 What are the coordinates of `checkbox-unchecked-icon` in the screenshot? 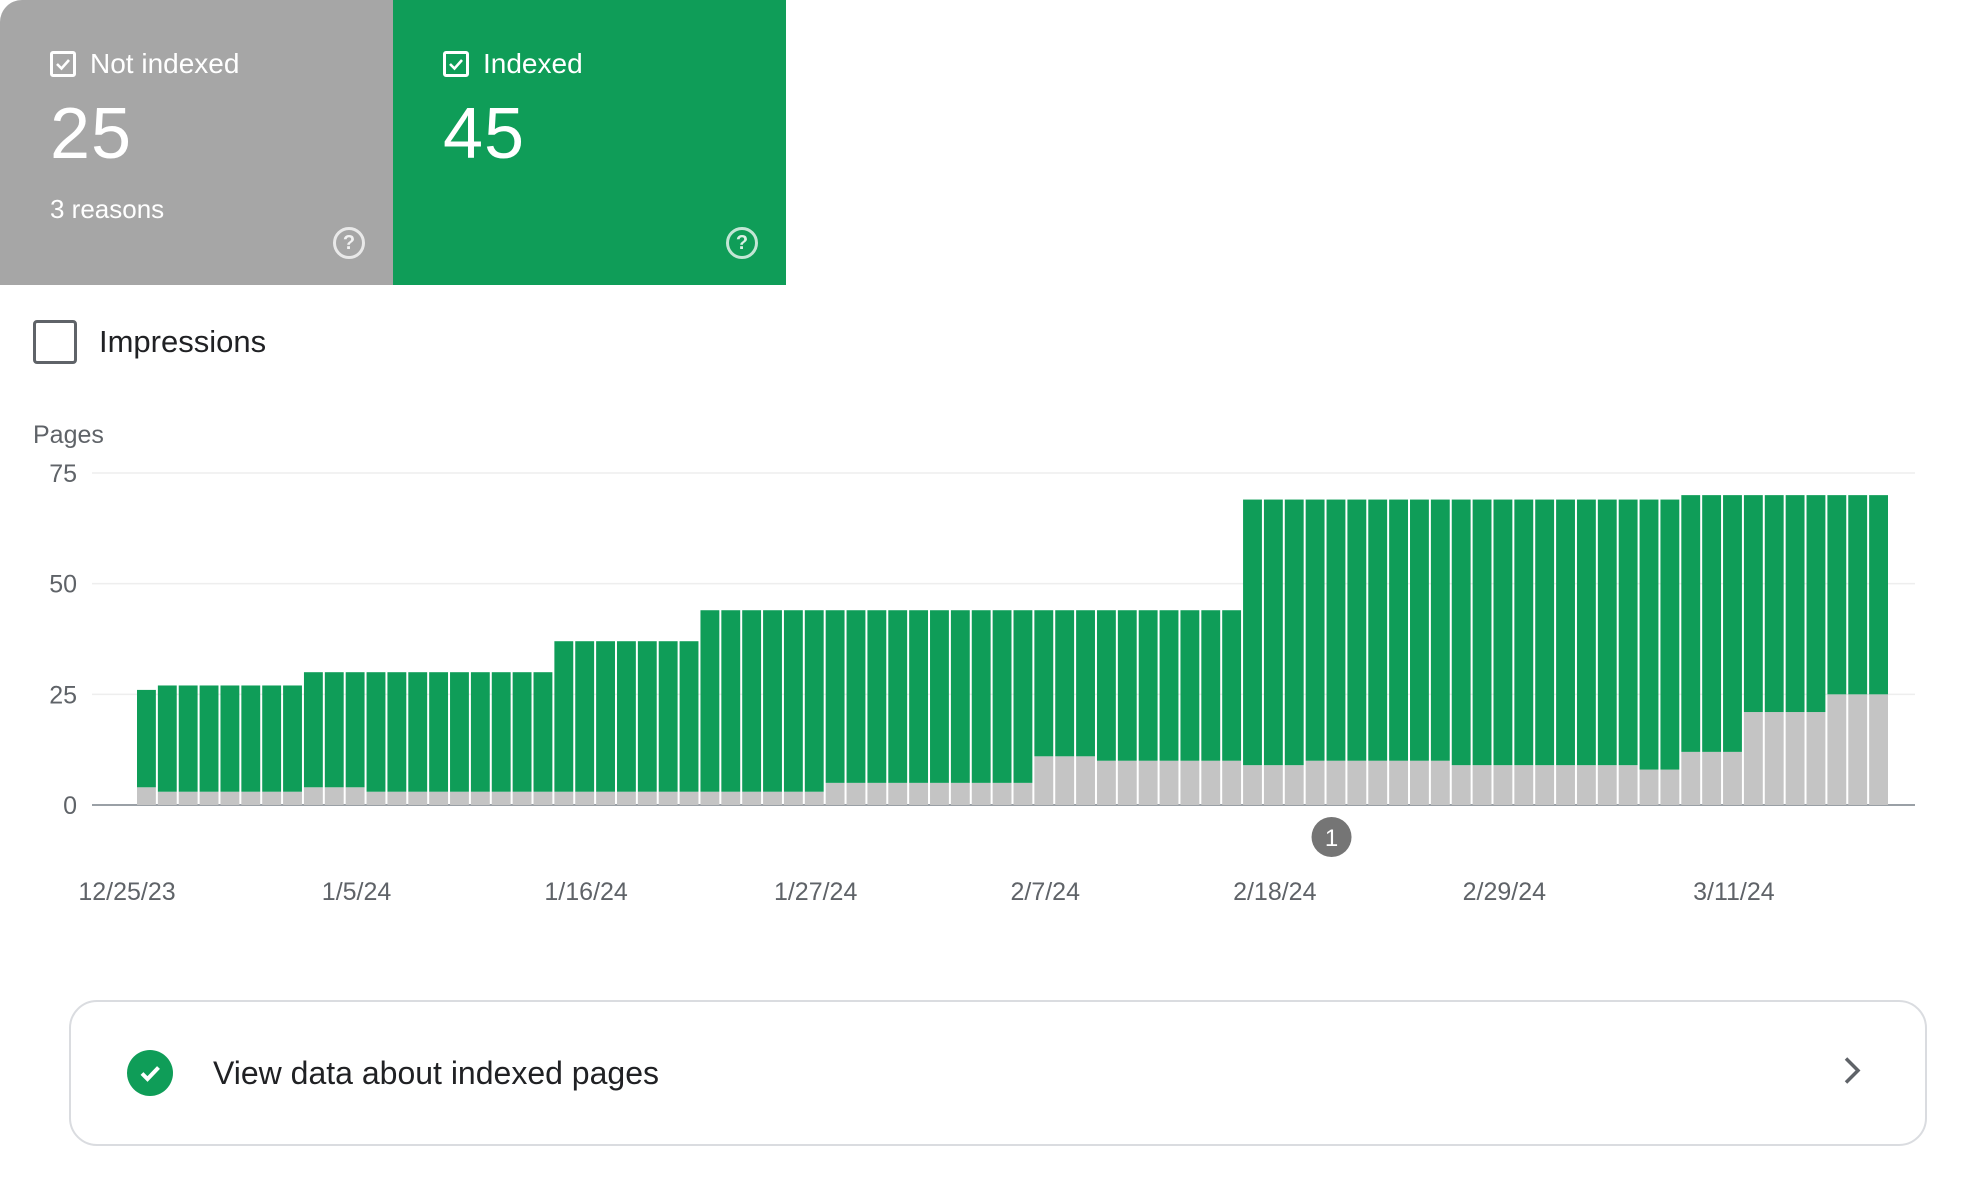 It's located at (55, 342).